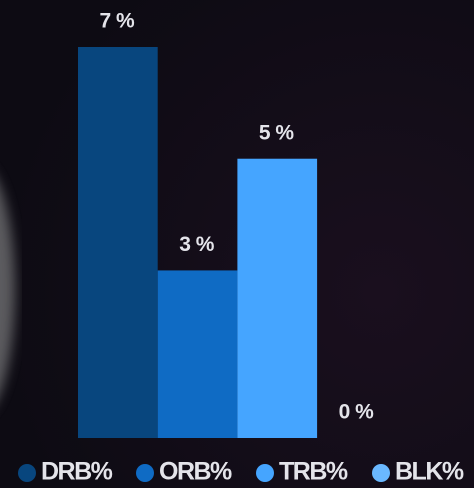 This screenshot has width=474, height=488. What do you see at coordinates (357, 412) in the screenshot?
I see `value-label: 0 %` at bounding box center [357, 412].